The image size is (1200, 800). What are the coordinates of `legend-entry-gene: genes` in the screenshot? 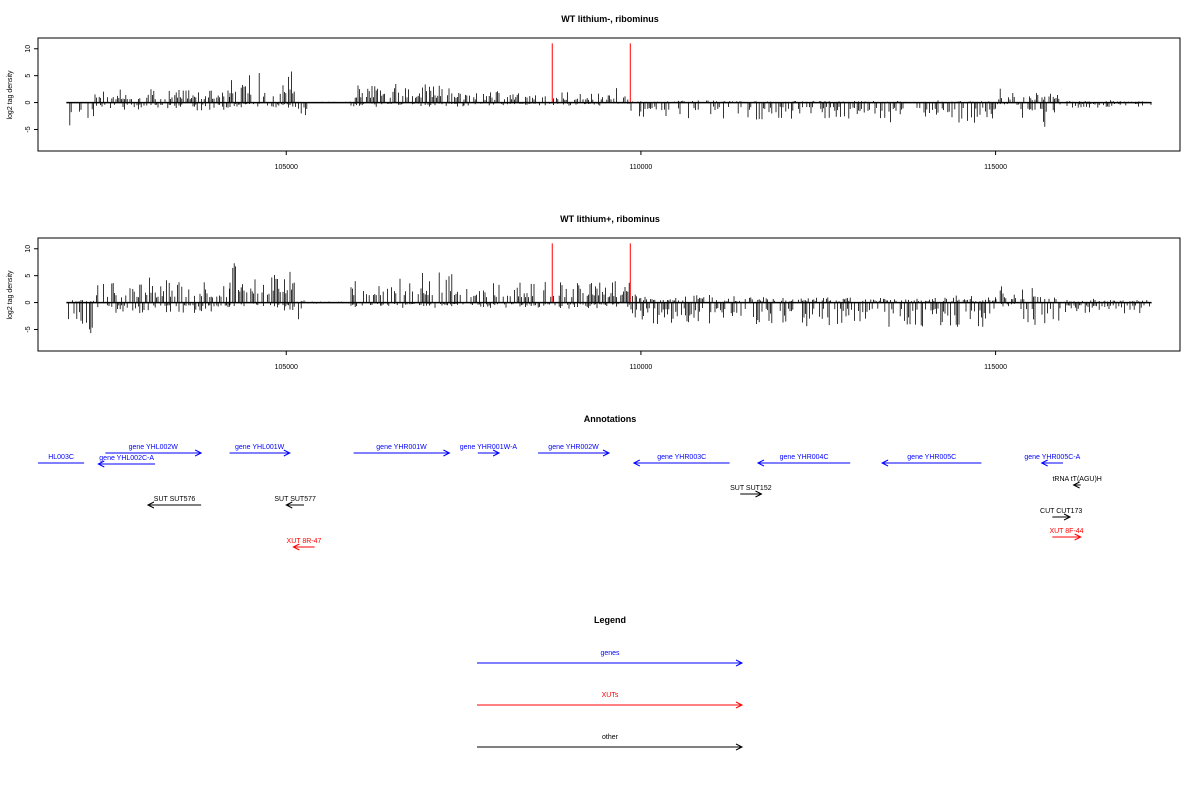 It's located at (610, 658).